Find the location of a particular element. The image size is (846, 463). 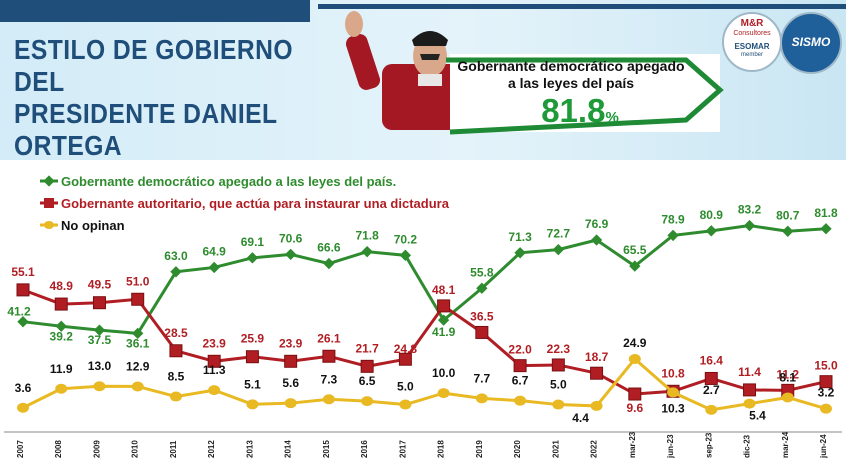

data-label-s1: 65.5 is located at coordinates (635, 250).